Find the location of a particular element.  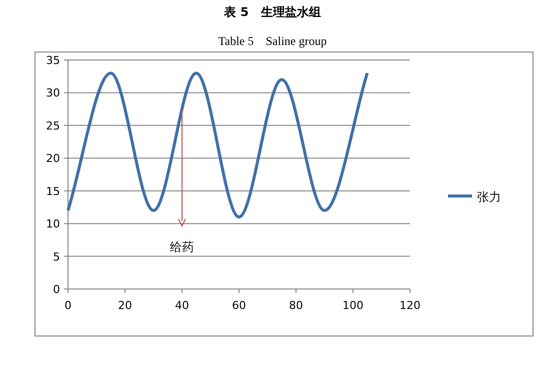

y-tick-label: 5 is located at coordinates (56, 257).